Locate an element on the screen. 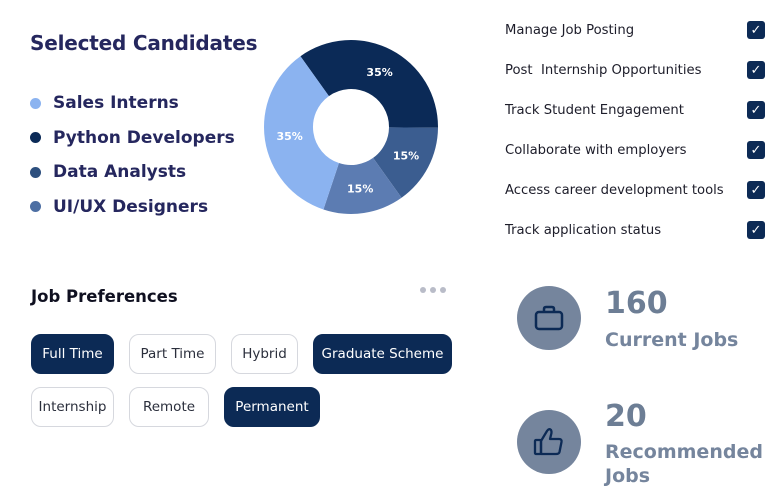 Image resolution: width=781 pixels, height=502 pixels. legend-label: Python Developers is located at coordinates (144, 137).